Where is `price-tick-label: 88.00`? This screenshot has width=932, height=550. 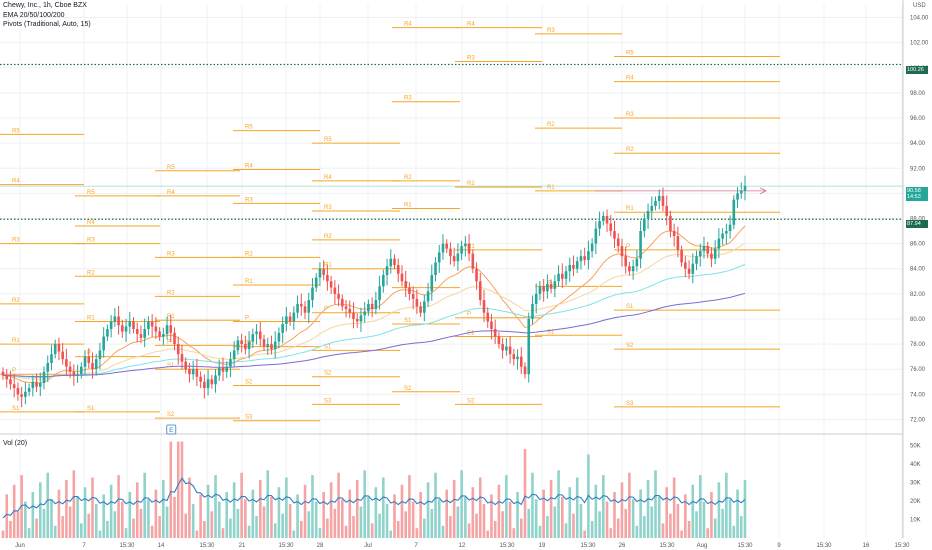
price-tick-label: 88.00 is located at coordinates (918, 220).